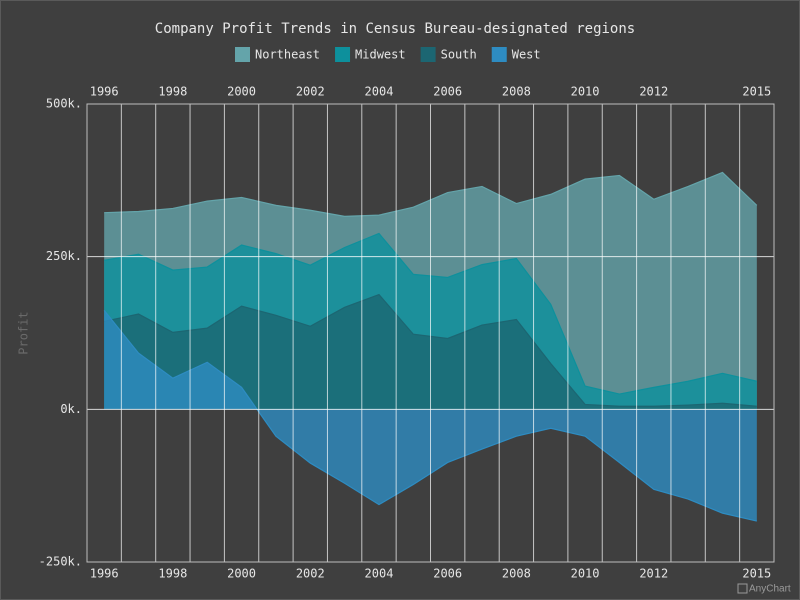 The height and width of the screenshot is (600, 800). Describe the element at coordinates (24, 332) in the screenshot. I see `y-axis-title: Profit` at that location.